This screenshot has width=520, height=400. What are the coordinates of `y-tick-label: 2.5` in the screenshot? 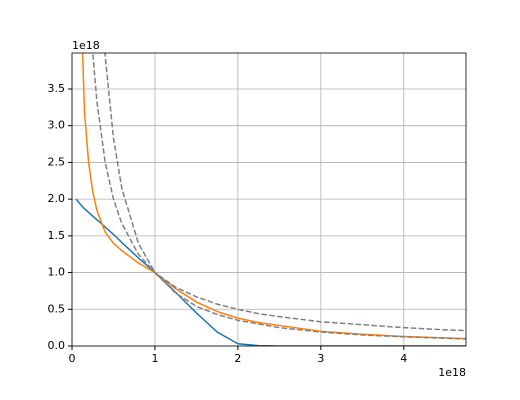 It's located at (57, 161).